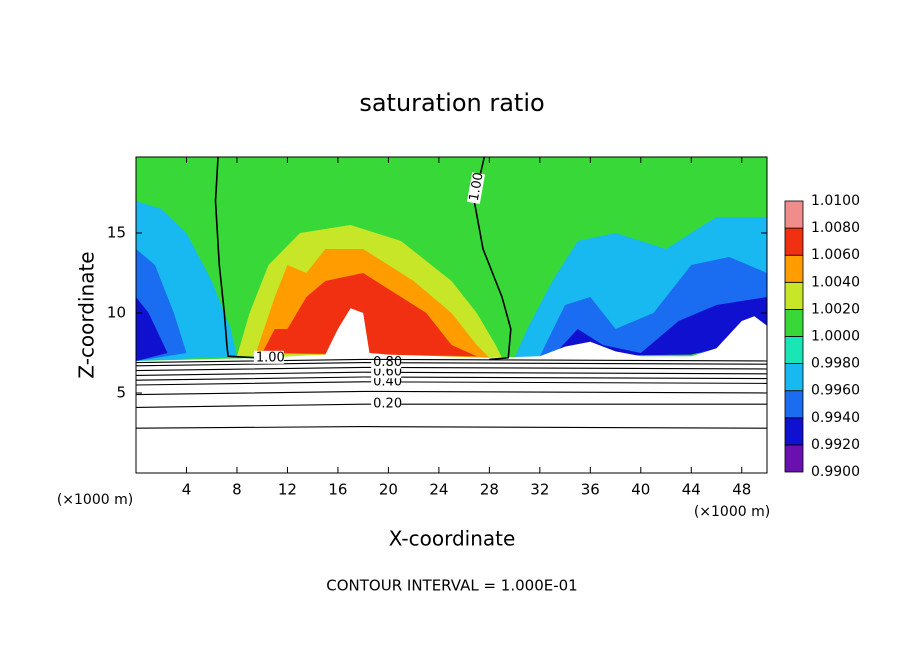 The height and width of the screenshot is (654, 904). Describe the element at coordinates (489, 490) in the screenshot. I see `x-tick-label: 28` at that location.